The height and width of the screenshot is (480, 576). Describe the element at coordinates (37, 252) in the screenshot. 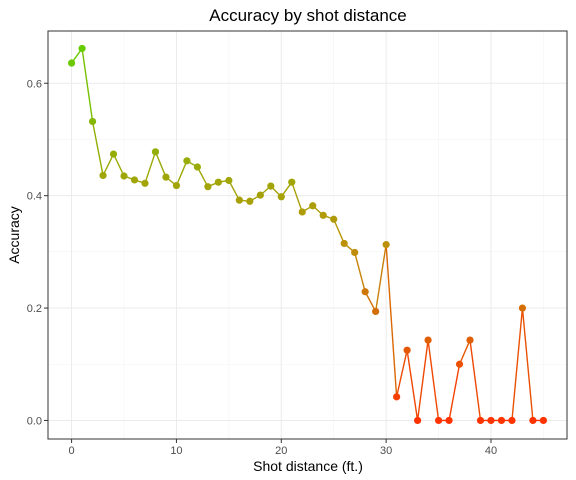

I see `y-axis: 0.0 0.2 0.4 0.6` at that location.